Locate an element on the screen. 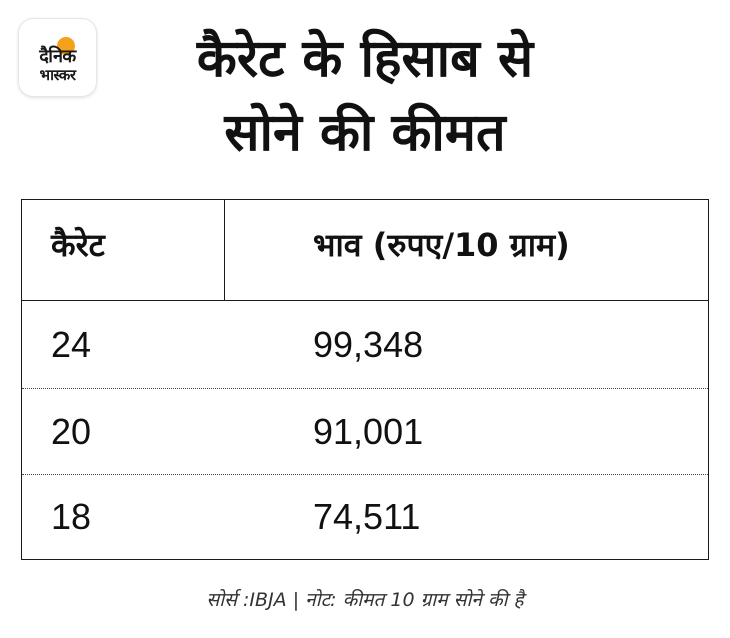  table-row: 20 91,001 is located at coordinates (365, 432).